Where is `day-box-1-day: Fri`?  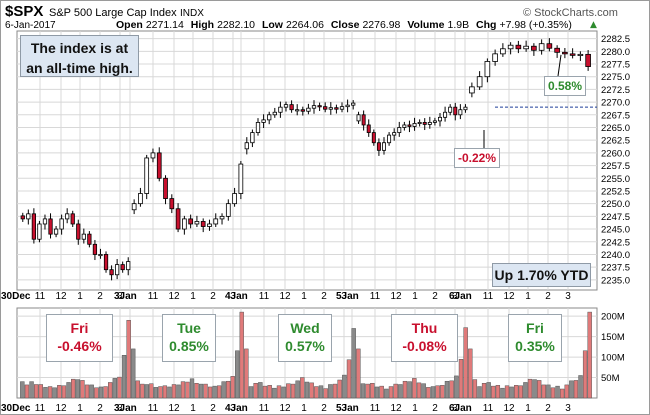
day-box-1-day: Fri is located at coordinates (79, 328).